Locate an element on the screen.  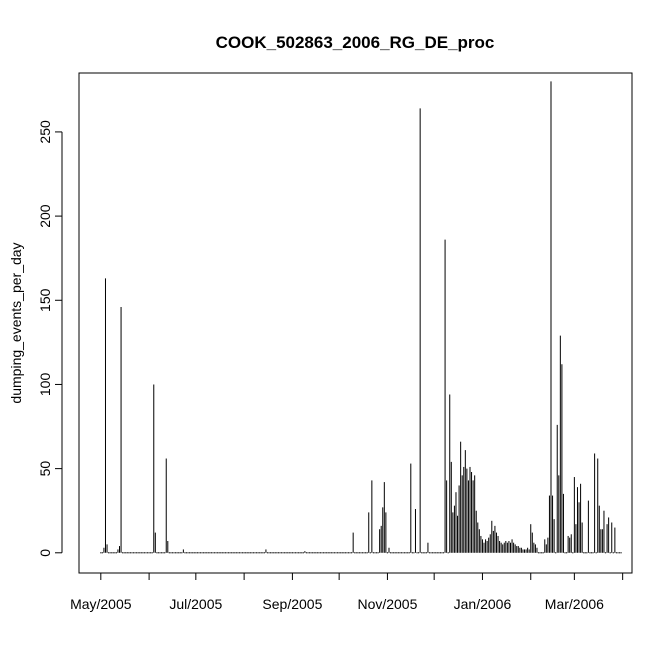
x-tick-label: Jan/2006 is located at coordinates (483, 604).